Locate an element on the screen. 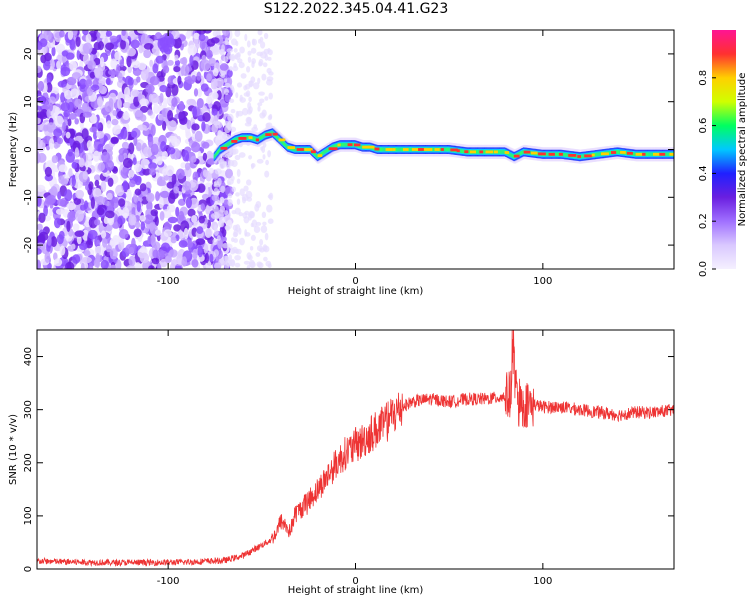 Image resolution: width=750 pixels, height=600 pixels. colorbar-label: Normalized spectral amplitude is located at coordinates (742, 150).